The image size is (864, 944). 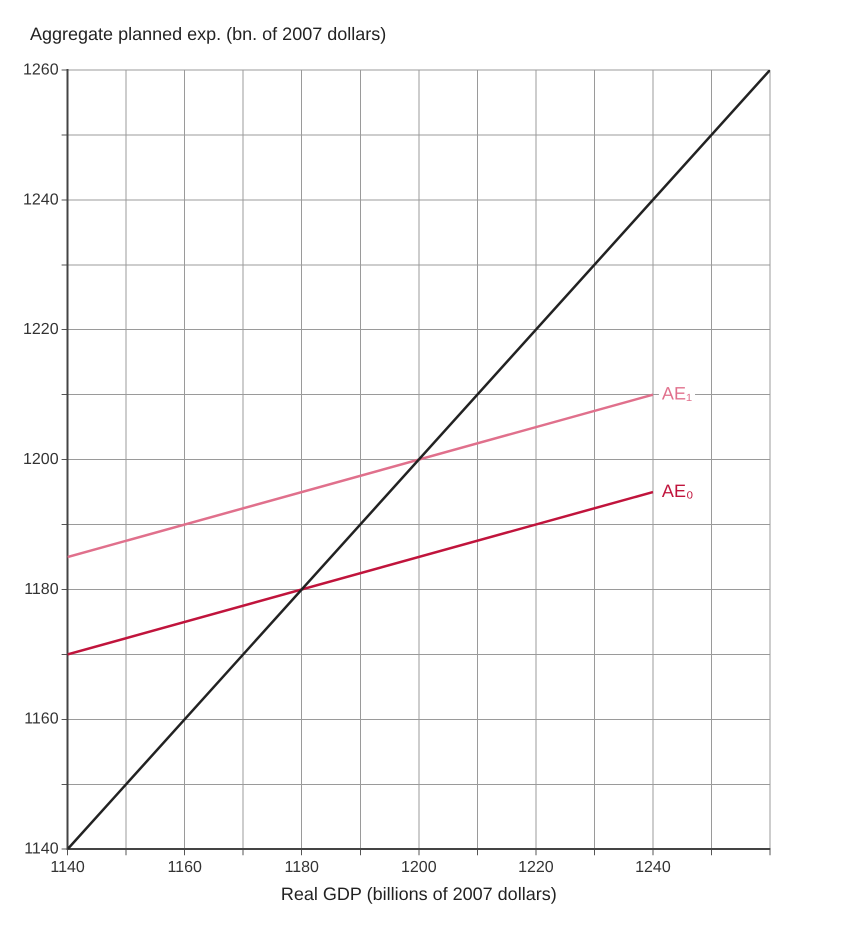 What do you see at coordinates (677, 394) in the screenshot?
I see `series-label: AE₁` at bounding box center [677, 394].